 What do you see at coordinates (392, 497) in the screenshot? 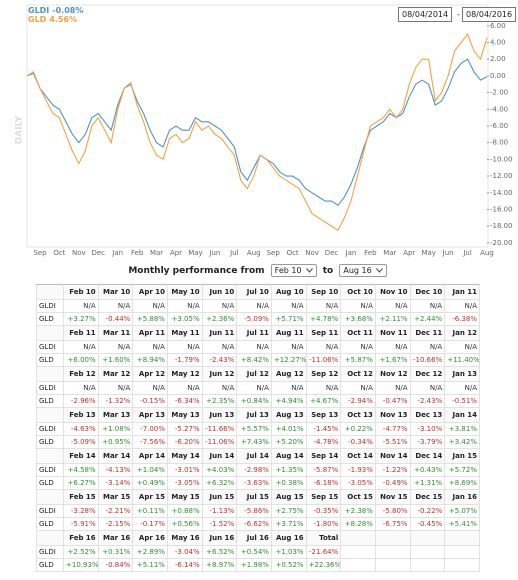
I see `month-header: Nov 15` at bounding box center [392, 497].